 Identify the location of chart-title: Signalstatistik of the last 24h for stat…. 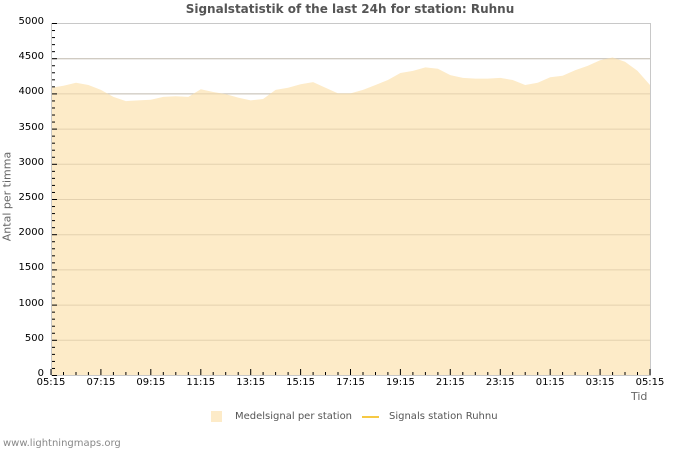
(350, 9).